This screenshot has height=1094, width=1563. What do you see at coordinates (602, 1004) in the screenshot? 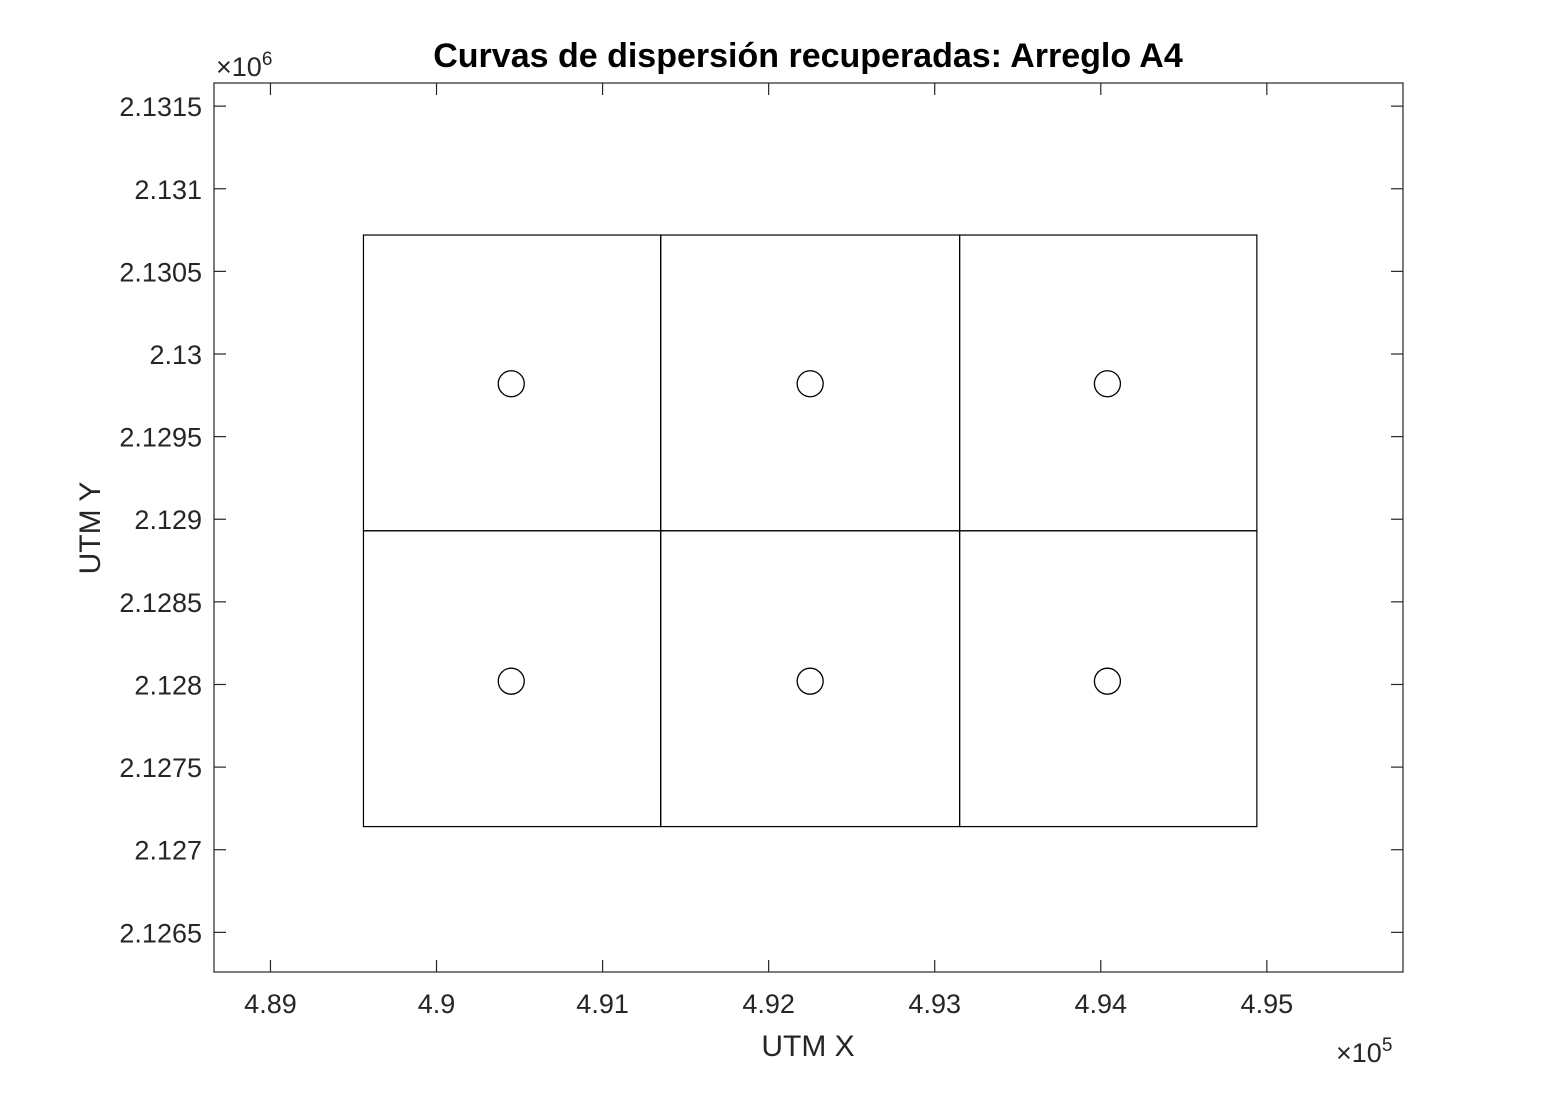
I see `x-tick-label: 4.91` at bounding box center [602, 1004].